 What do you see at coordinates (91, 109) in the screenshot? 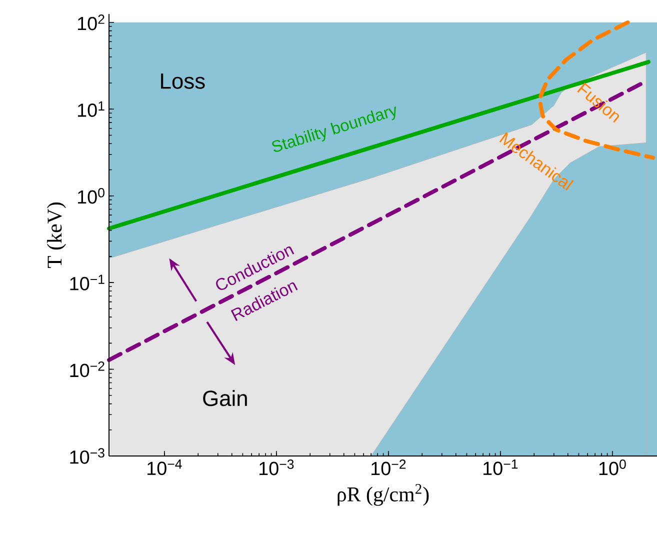
I see `y-tick-label: 10$^{1}$` at bounding box center [91, 109].